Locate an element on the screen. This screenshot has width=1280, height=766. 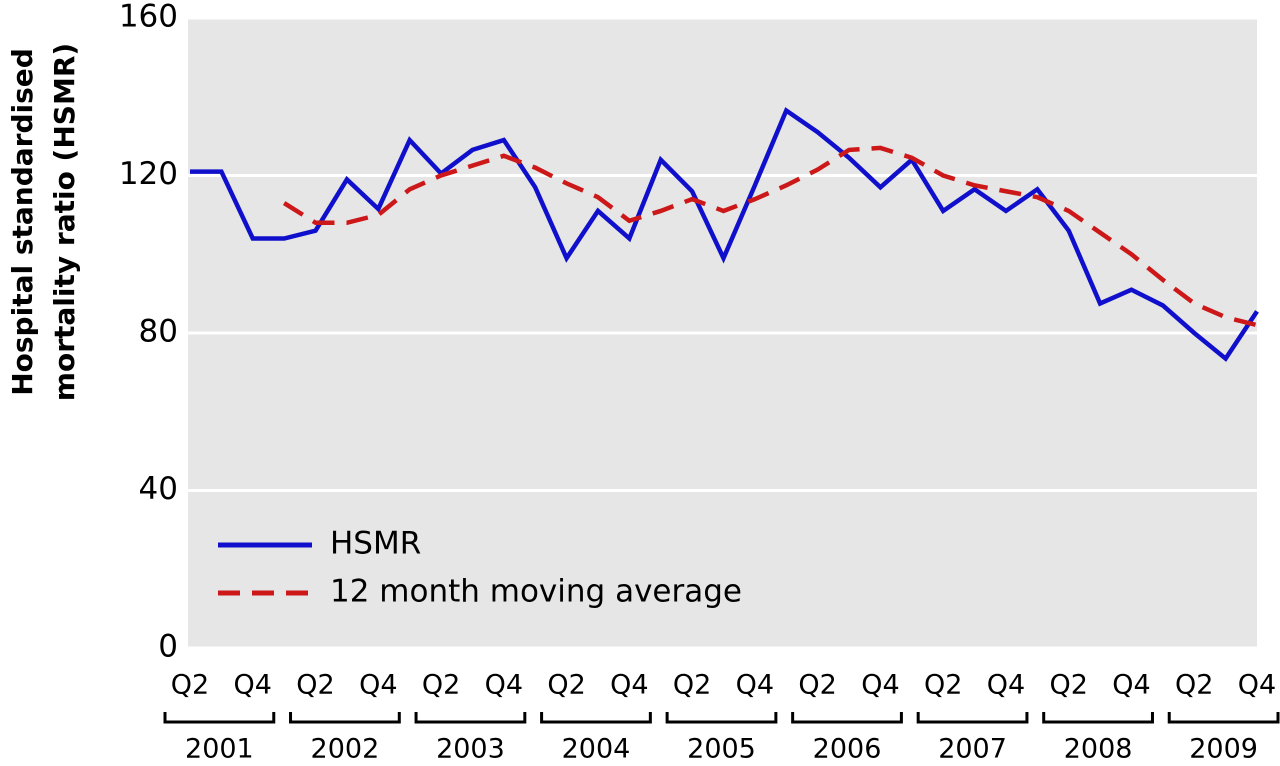
year-label: 2004 is located at coordinates (596, 749).